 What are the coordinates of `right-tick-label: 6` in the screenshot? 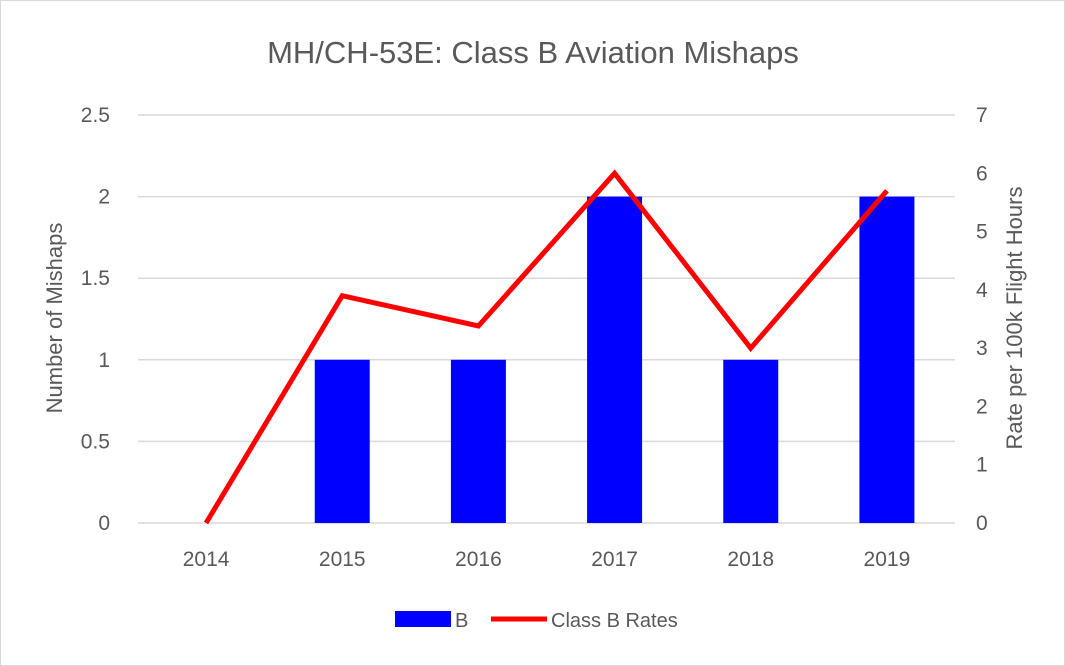 It's located at (982, 173).